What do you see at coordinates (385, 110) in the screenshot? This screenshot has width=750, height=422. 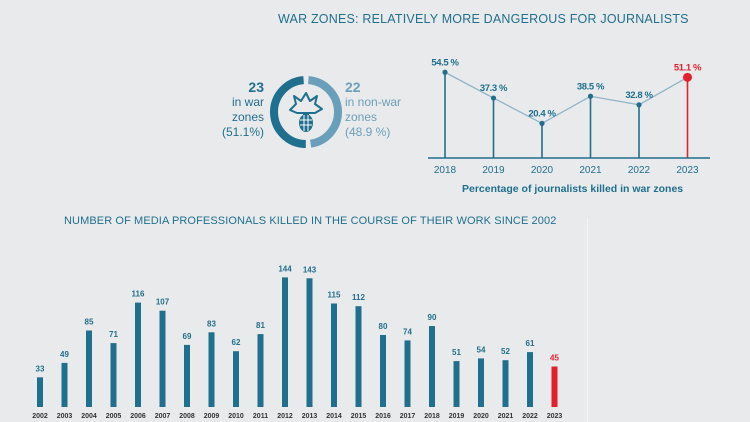 I see `non-war-zones-stat: 22 in non-war zones (48.9 %)` at bounding box center [385, 110].